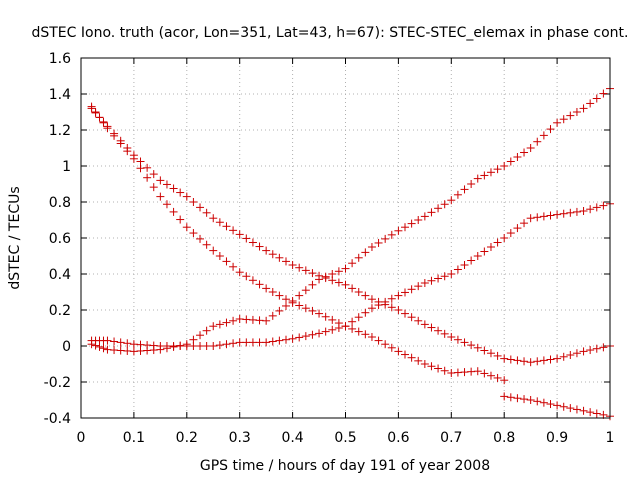 The height and width of the screenshot is (480, 640). I want to click on y-tick-label: 1.4, so click(60, 95).